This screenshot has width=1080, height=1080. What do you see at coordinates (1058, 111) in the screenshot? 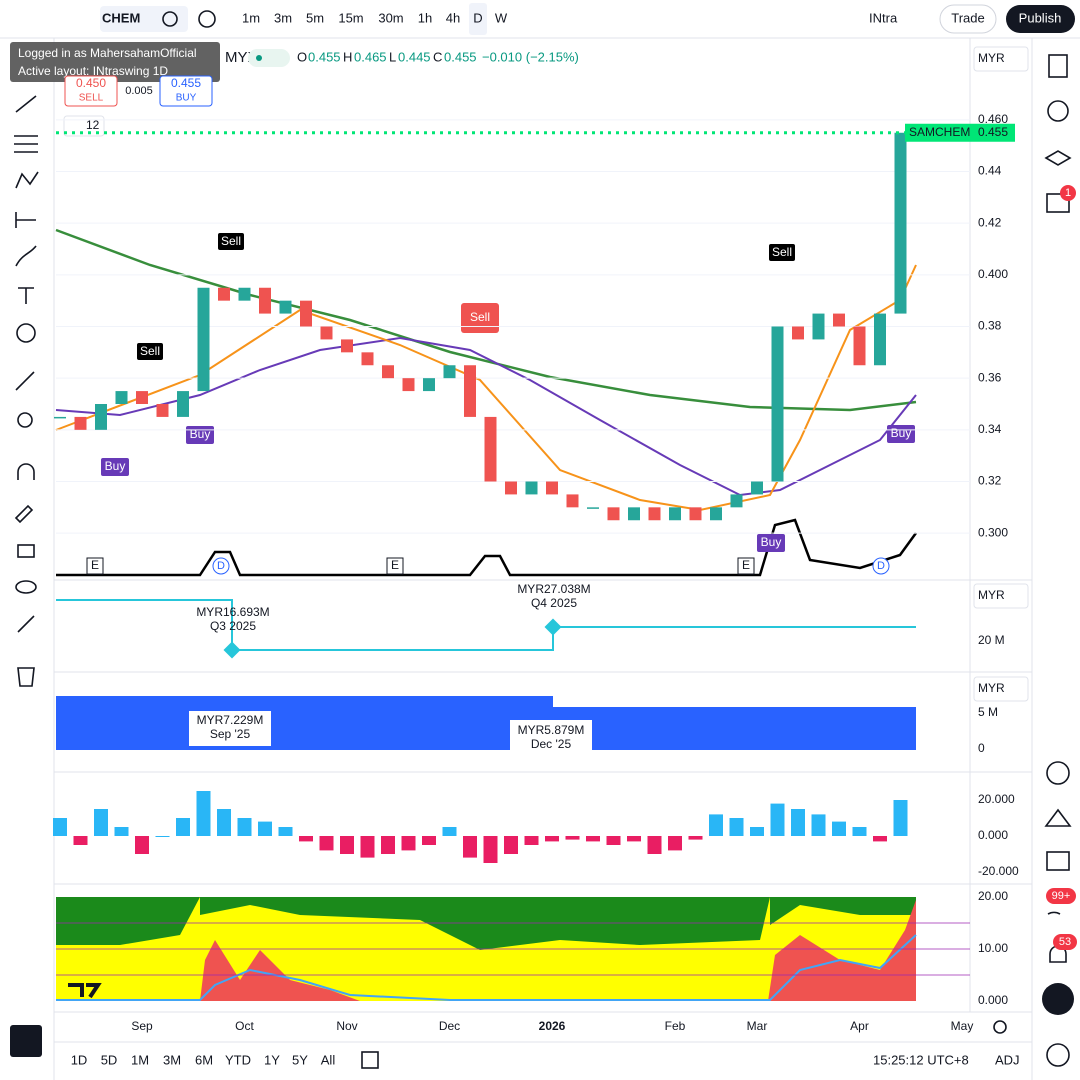
I see `alerts-icon` at bounding box center [1058, 111].